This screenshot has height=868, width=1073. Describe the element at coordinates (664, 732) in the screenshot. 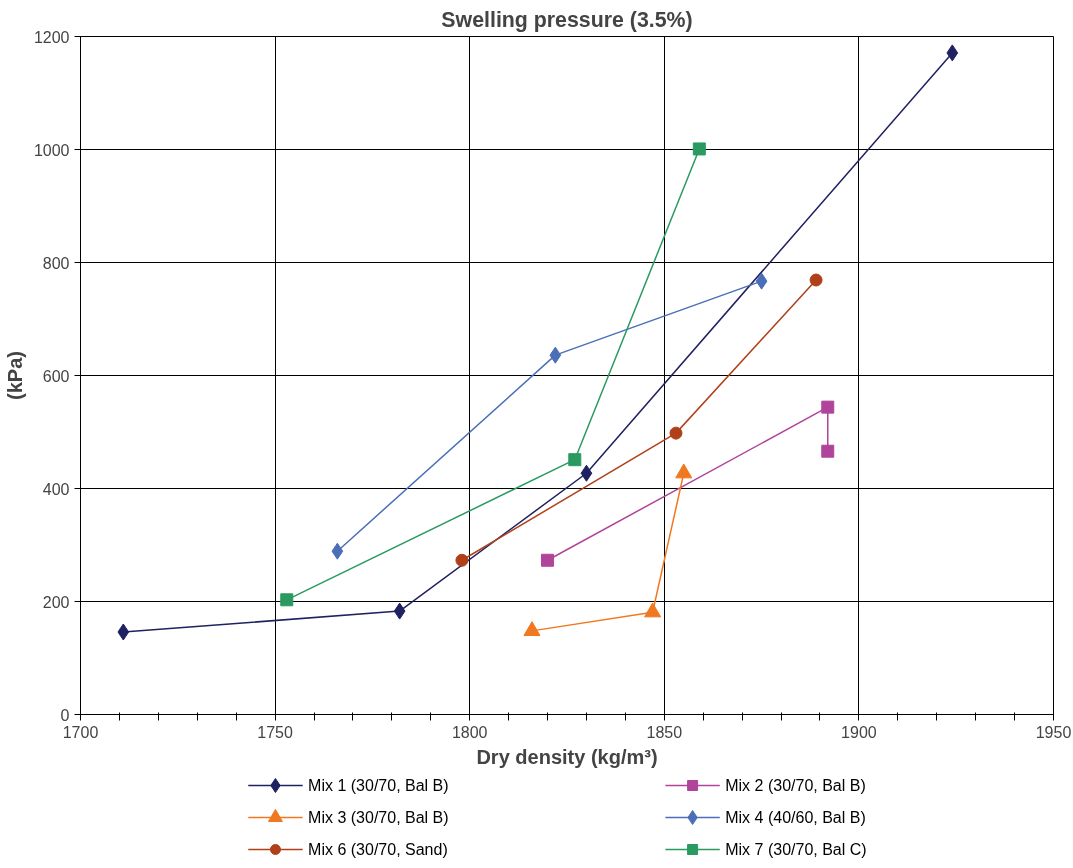

I see `x-tick-label: 1850` at that location.